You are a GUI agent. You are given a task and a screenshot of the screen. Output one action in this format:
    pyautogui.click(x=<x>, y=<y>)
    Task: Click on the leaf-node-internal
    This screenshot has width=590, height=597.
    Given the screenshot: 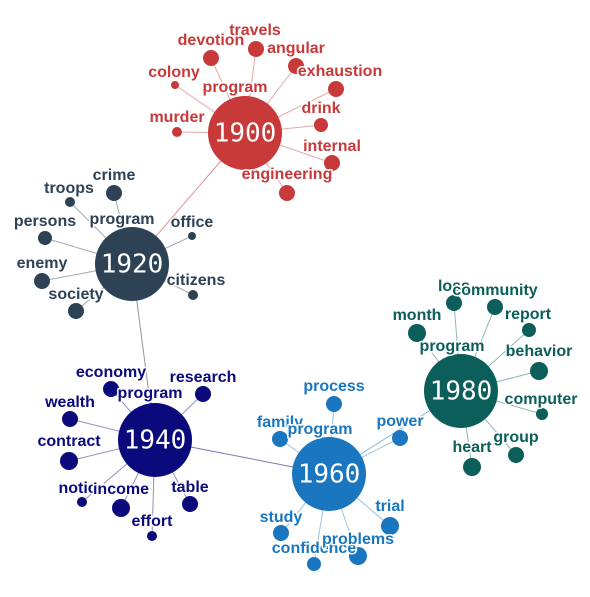 What is the action you would take?
    pyautogui.click(x=332, y=163)
    